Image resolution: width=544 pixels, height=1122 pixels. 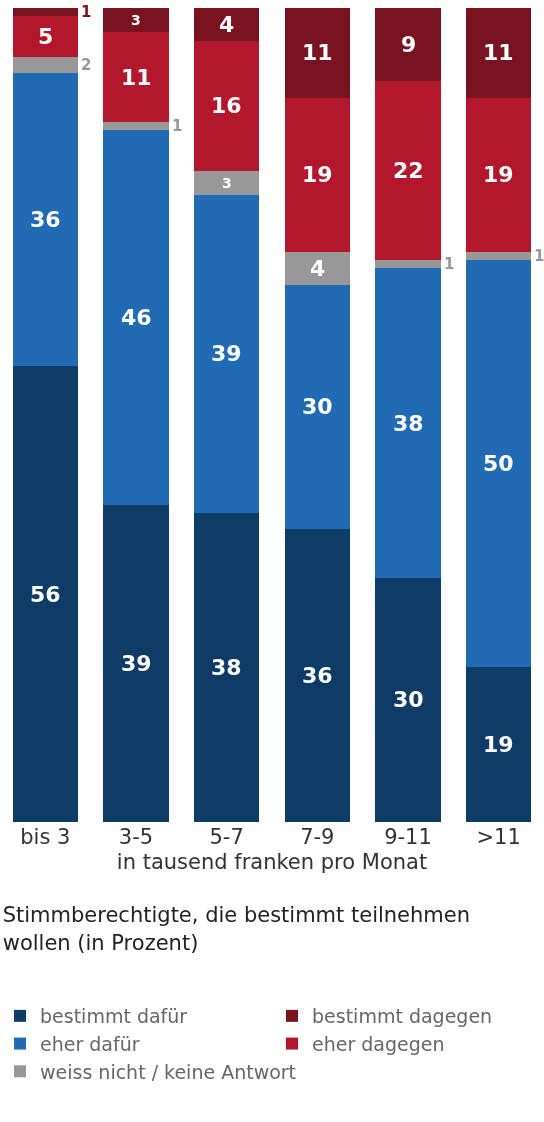 I want to click on data-label: 50, so click(x=498, y=463).